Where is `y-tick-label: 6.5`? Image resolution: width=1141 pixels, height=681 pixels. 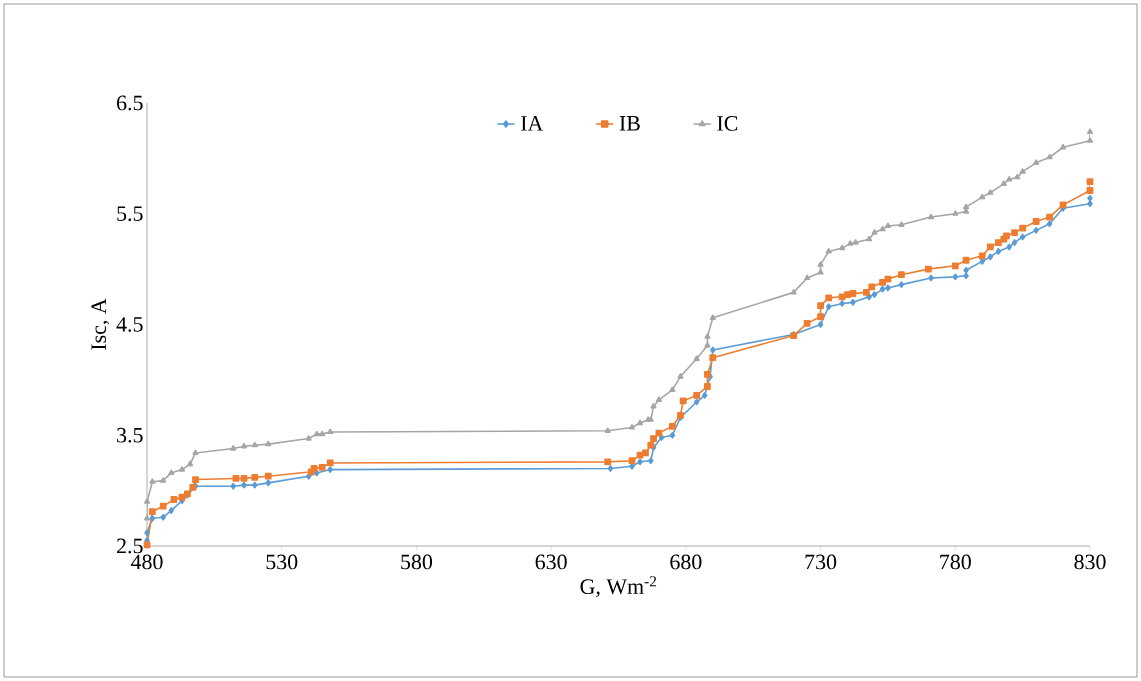 y-tick-label: 6.5 is located at coordinates (130, 103).